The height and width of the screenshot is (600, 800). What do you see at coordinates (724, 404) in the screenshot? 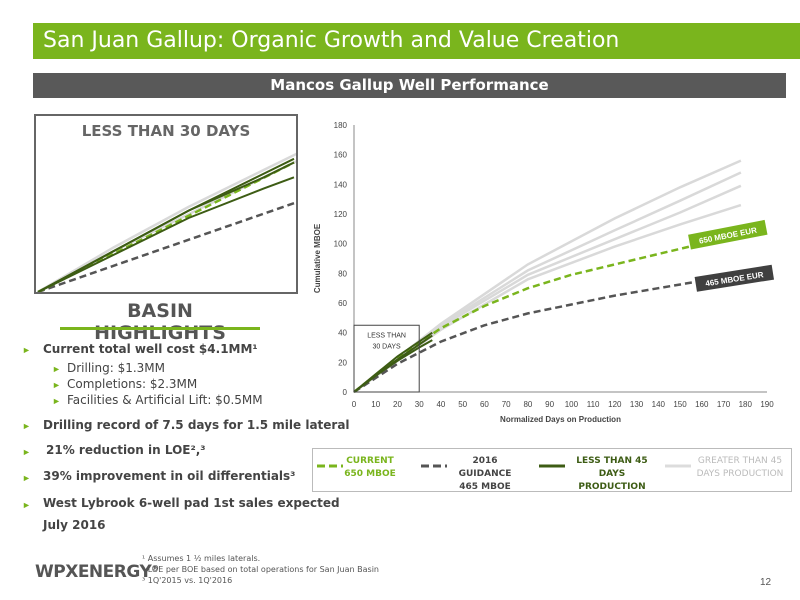
I see `x-tick-label: 170` at bounding box center [724, 404].